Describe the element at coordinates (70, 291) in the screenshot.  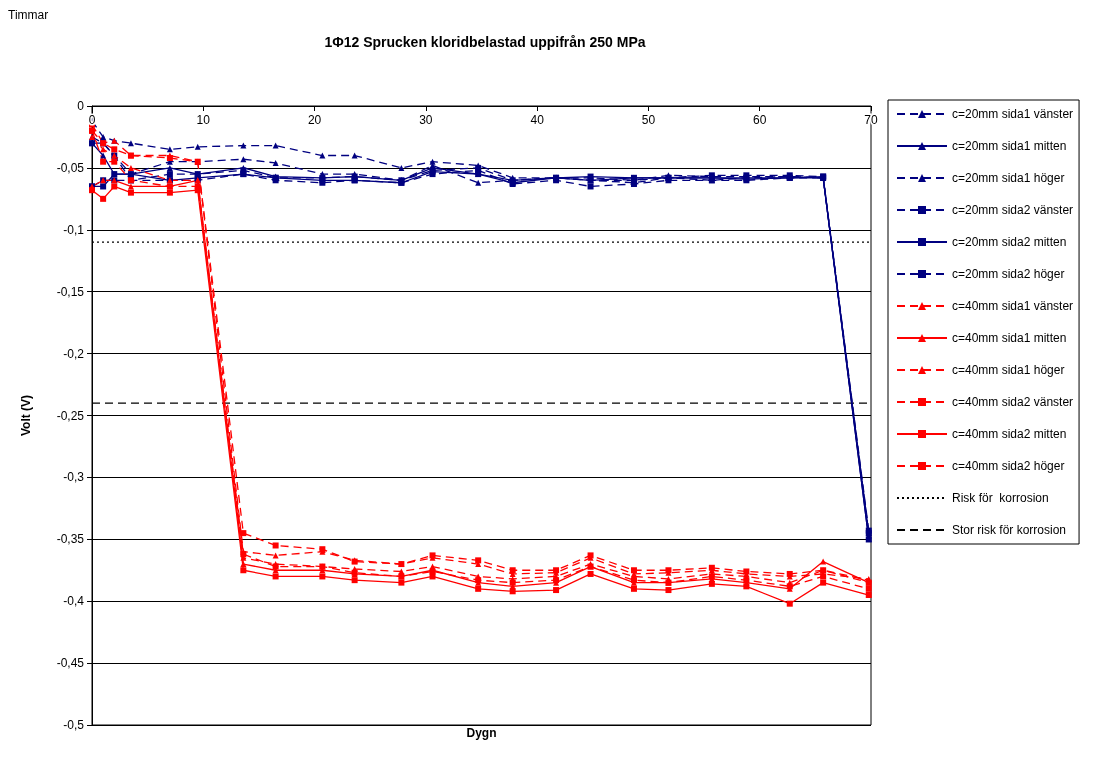
I see `y-tick-label: -0,15` at that location.